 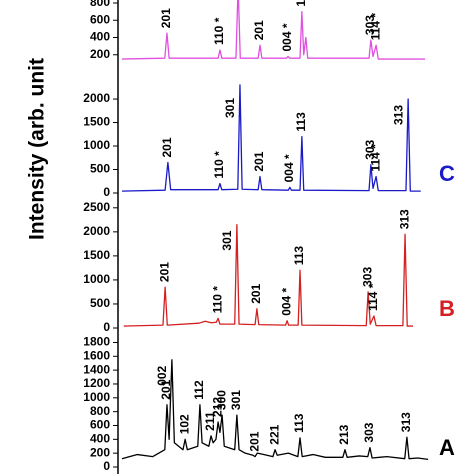 What do you see at coordinates (447, 173) in the screenshot?
I see `panel-label: C` at bounding box center [447, 173].